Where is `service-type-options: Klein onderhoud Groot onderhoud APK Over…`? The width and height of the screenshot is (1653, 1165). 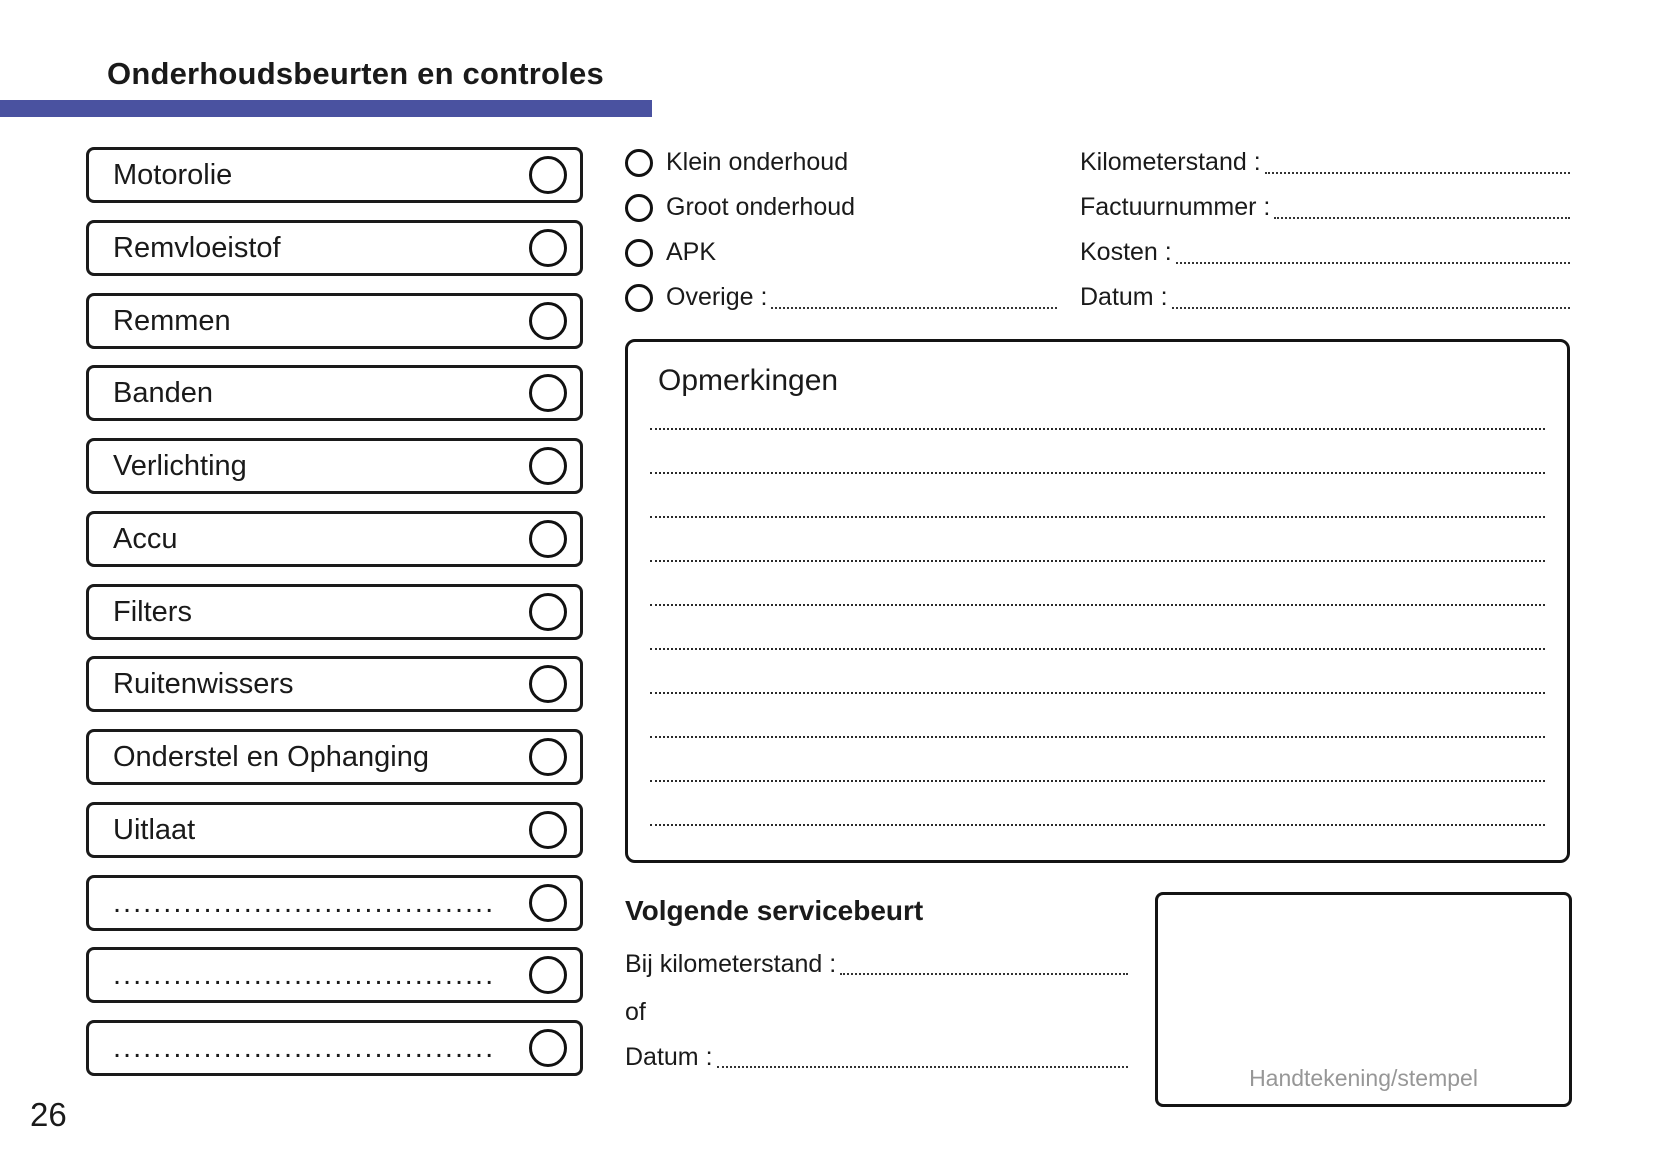
service-type-options: Klein onderhoud Groot onderhoud APK Over… is located at coordinates (841, 230).